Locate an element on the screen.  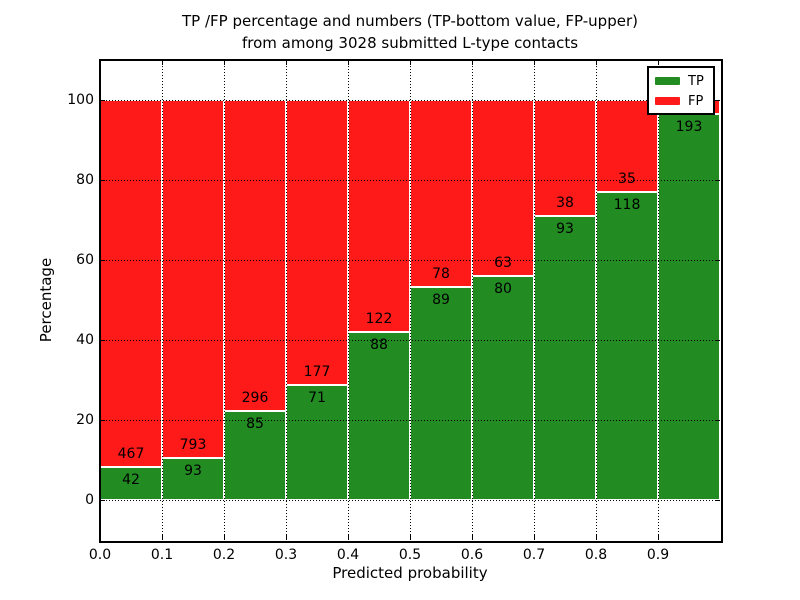
x-tick-label: 0.9 is located at coordinates (658, 555).